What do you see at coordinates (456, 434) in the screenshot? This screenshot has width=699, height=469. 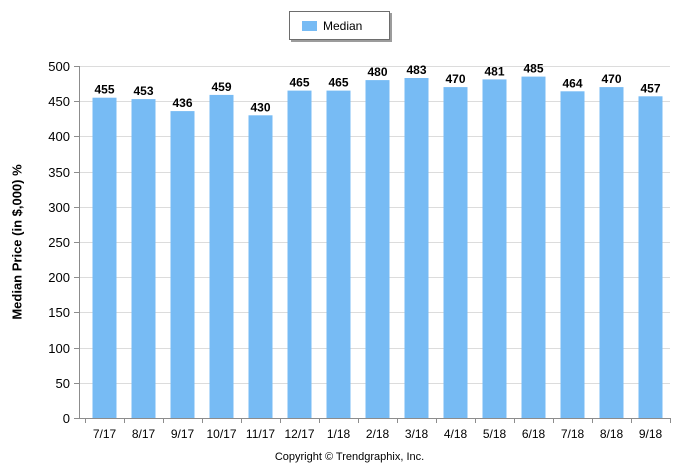 I see `x-tick-label: 4/18` at bounding box center [456, 434].